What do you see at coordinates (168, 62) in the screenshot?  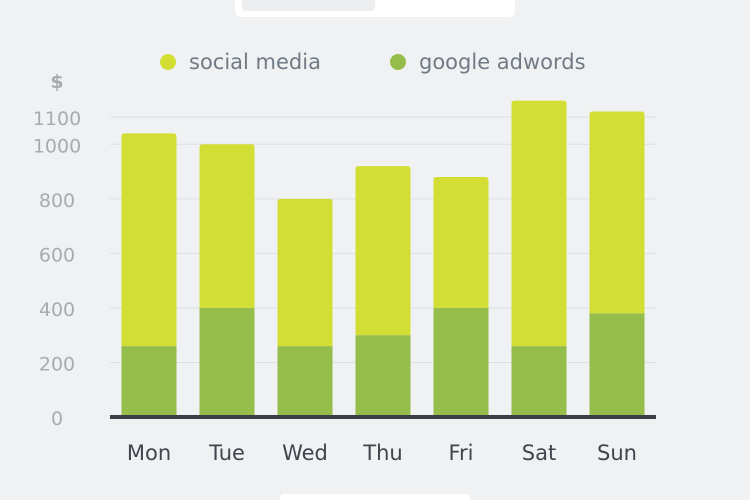 I see `legend-marker-social-media` at bounding box center [168, 62].